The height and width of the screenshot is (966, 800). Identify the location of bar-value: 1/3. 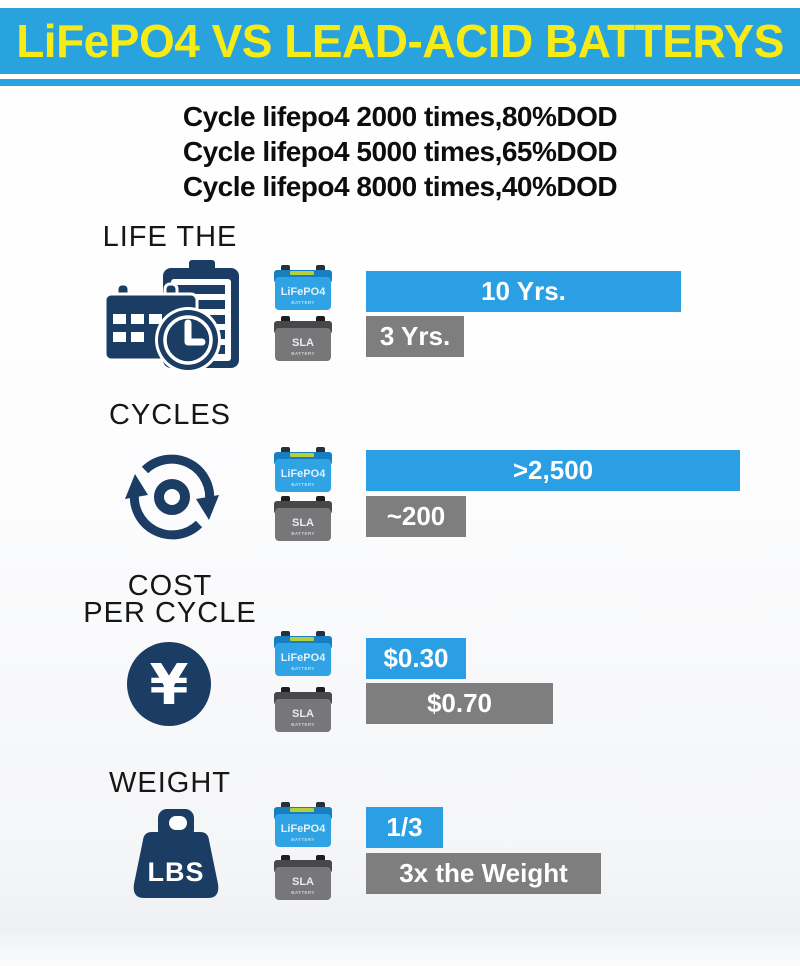
(404, 827).